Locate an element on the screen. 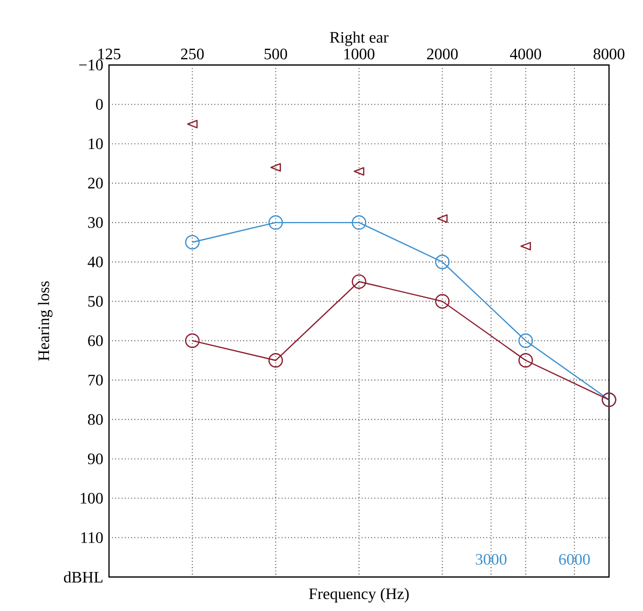 The height and width of the screenshot is (611, 643). x-tick-label: 500 is located at coordinates (276, 54).